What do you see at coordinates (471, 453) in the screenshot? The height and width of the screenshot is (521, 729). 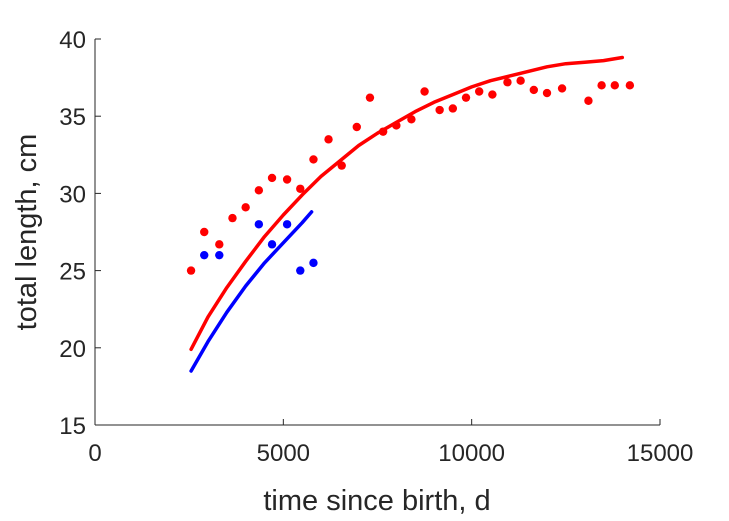 I see `x-tick-label: 10000` at bounding box center [471, 453].